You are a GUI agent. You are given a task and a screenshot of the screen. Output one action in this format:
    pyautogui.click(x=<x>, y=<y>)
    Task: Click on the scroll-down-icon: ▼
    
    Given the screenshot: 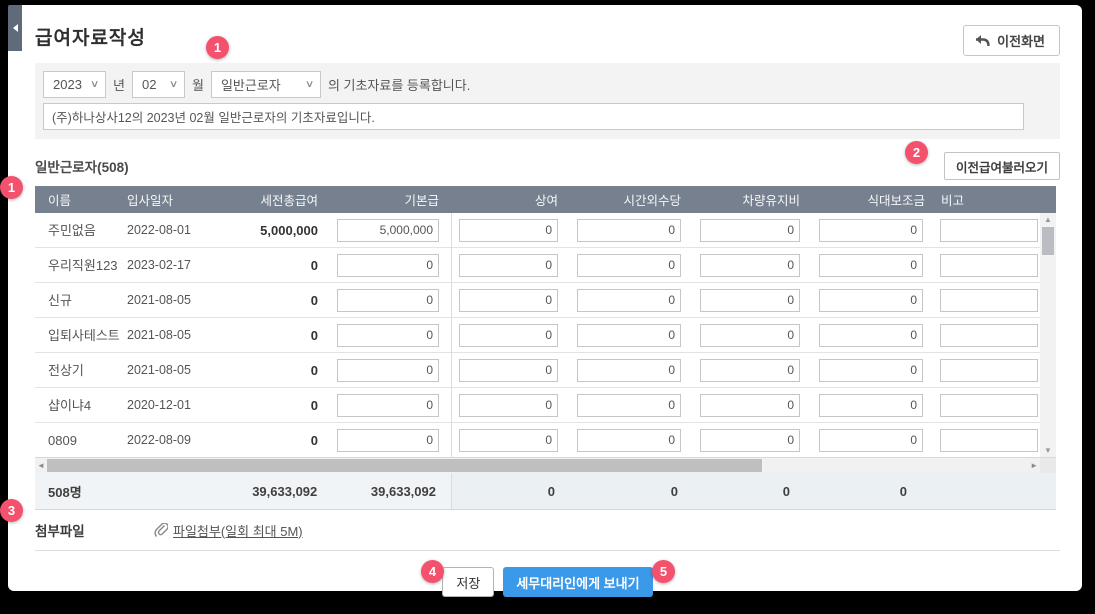 What is the action you would take?
    pyautogui.click(x=1048, y=450)
    